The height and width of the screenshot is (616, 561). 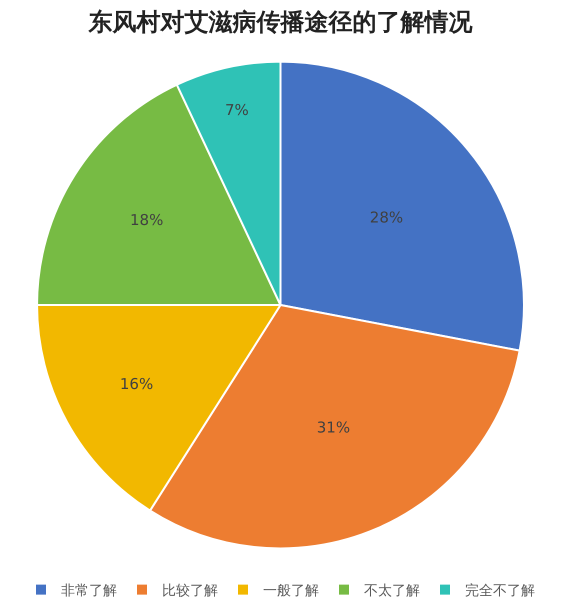 I want to click on data-label: 31%, so click(x=333, y=427).